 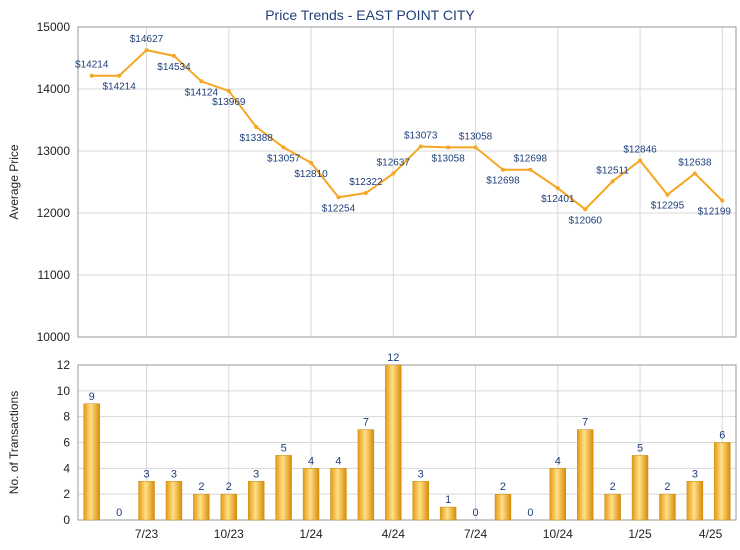 I want to click on price-data-label: $12295, so click(x=668, y=206).